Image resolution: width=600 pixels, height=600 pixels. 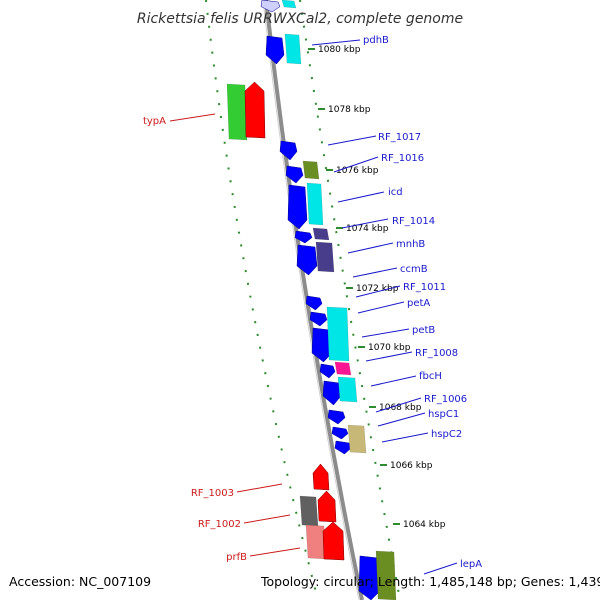 What do you see at coordinates (236, 557) in the screenshot?
I see `gene-label: prfB` at bounding box center [236, 557].